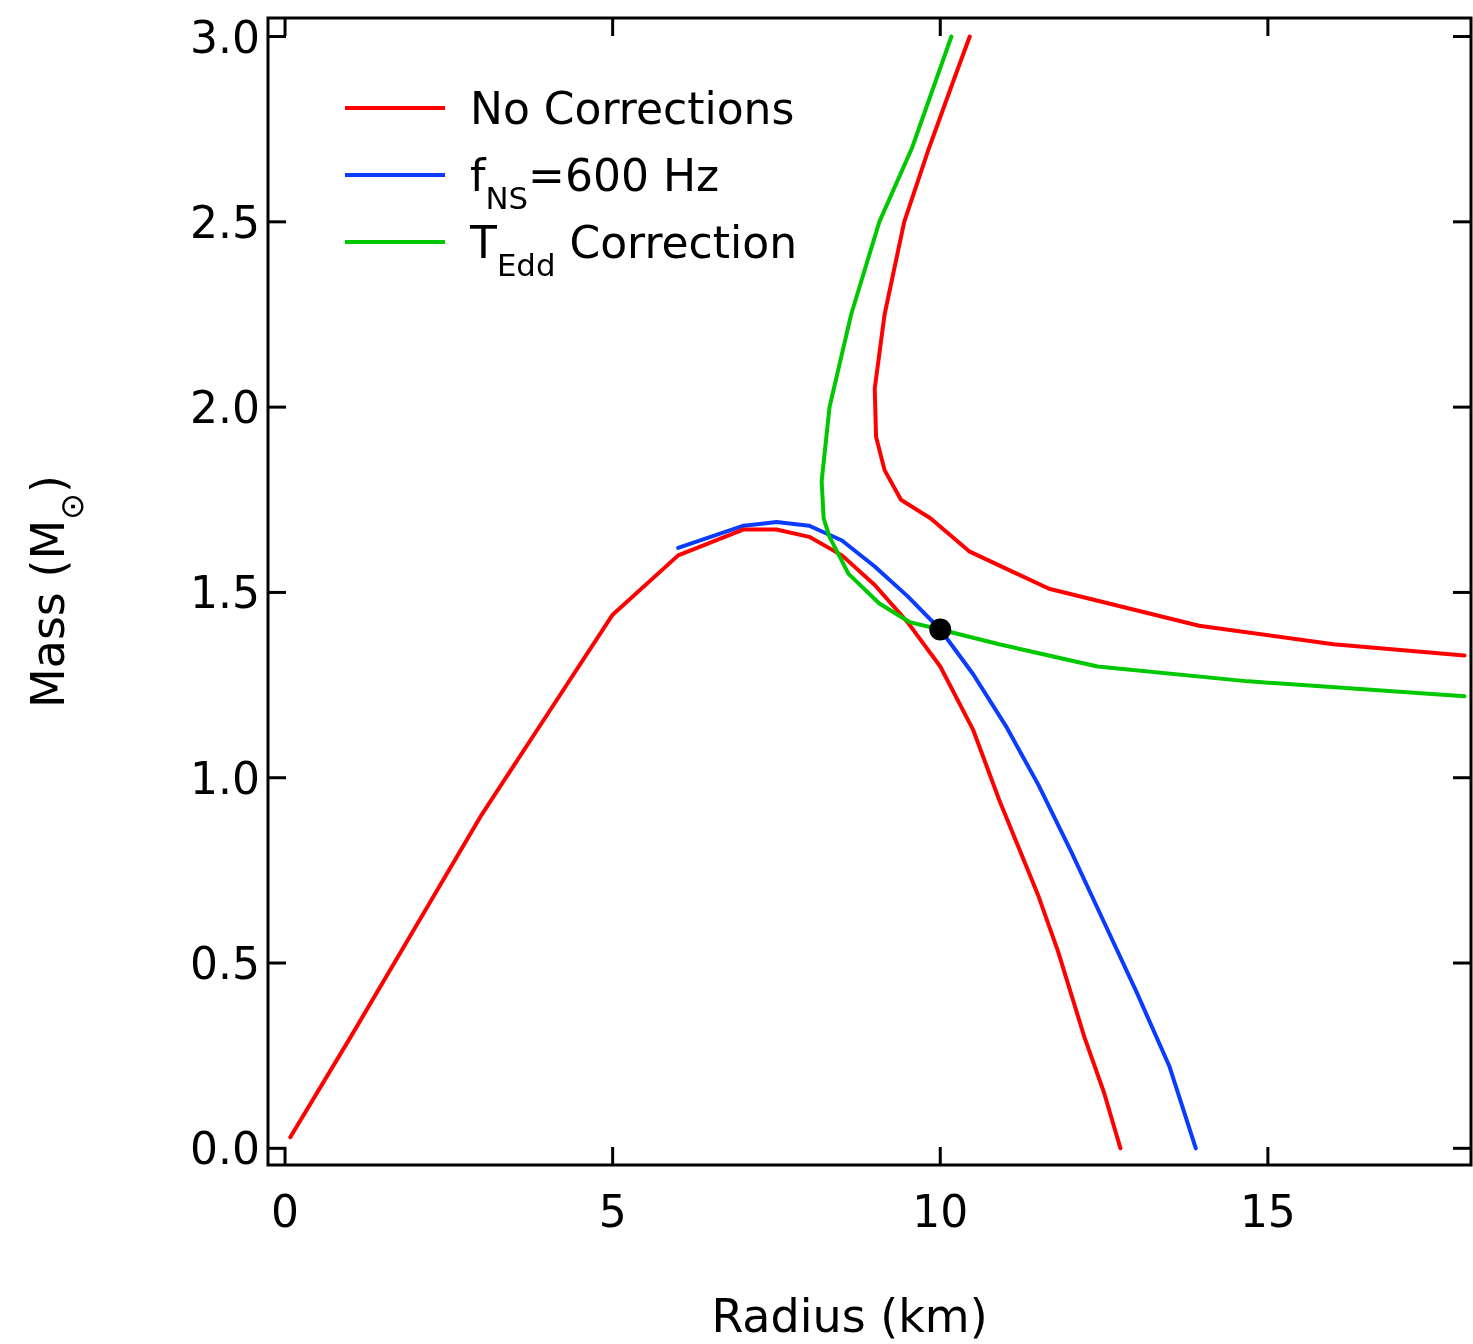 The height and width of the screenshot is (1344, 1473). I want to click on y-tick-label: 3.0, so click(225, 37).